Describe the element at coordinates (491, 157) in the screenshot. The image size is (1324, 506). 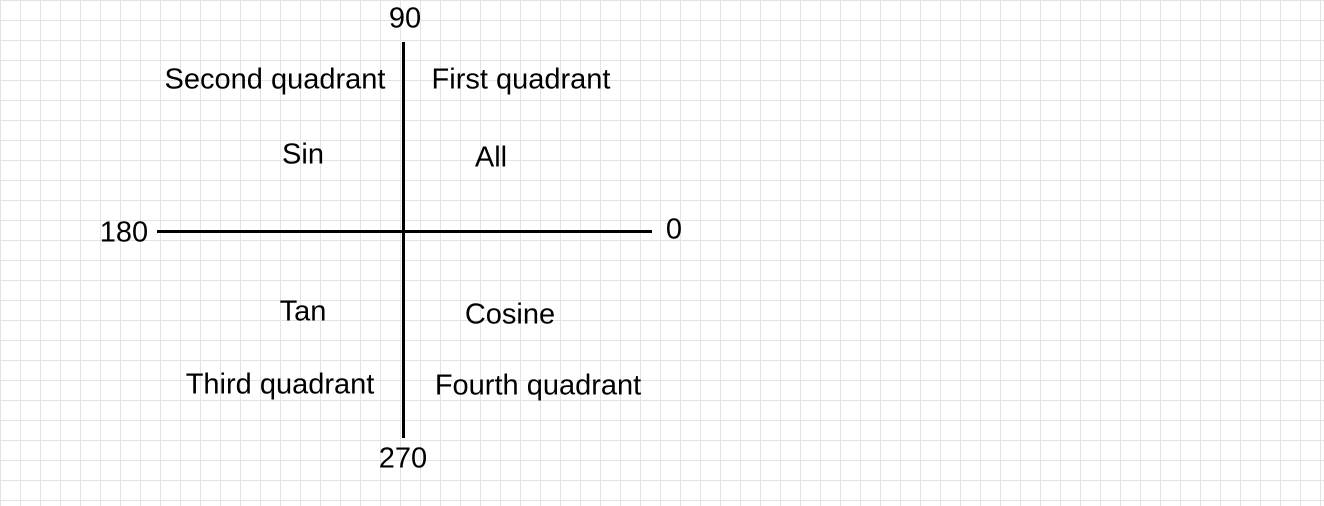
I see `quadrant-function-first: All` at that location.